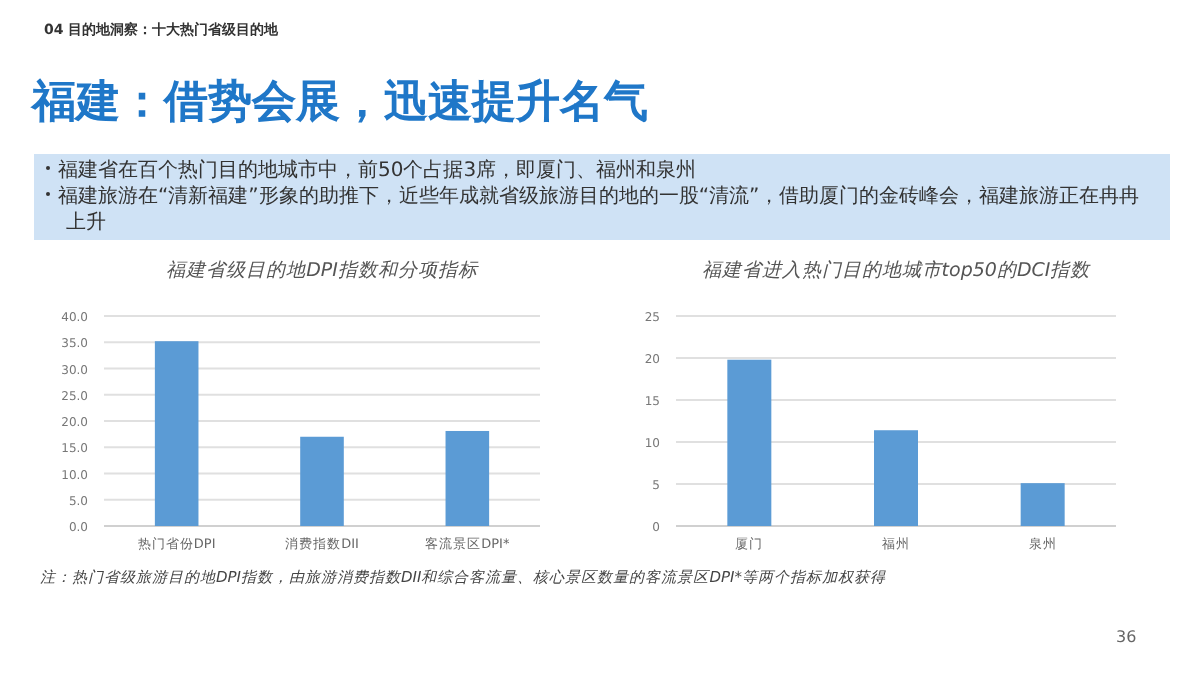  What do you see at coordinates (340, 104) in the screenshot?
I see `annotation: 福建：借势会展，迅速提升名气` at bounding box center [340, 104].